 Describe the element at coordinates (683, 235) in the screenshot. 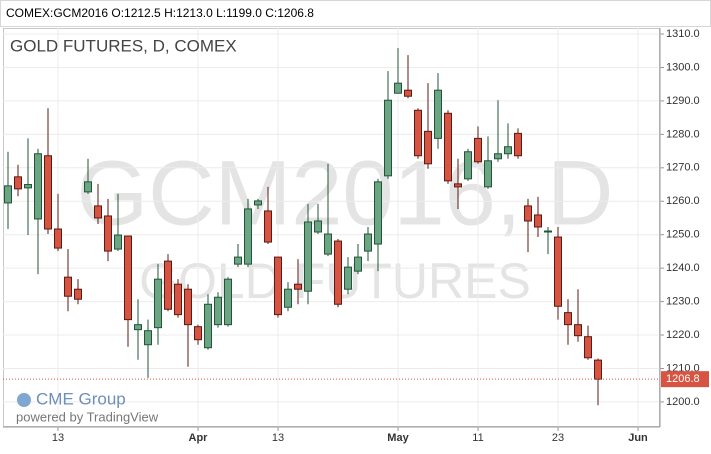

I see `y-tick-label: 1250.0` at that location.